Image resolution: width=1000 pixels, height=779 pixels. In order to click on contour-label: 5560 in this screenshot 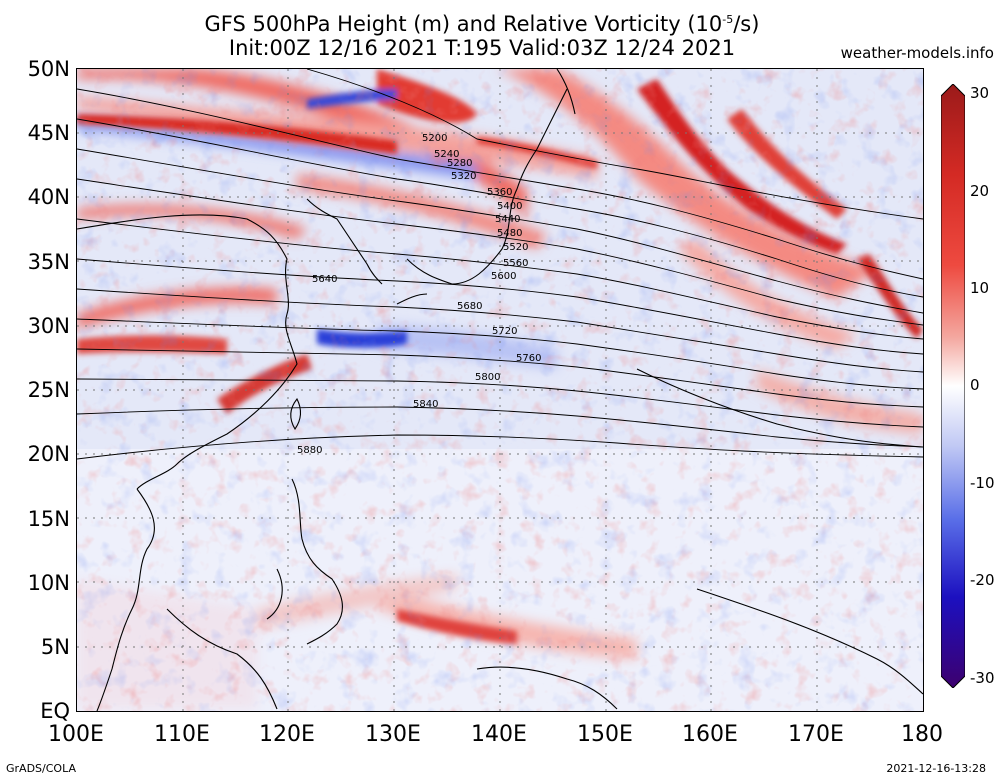, I will do `click(515, 263)`.